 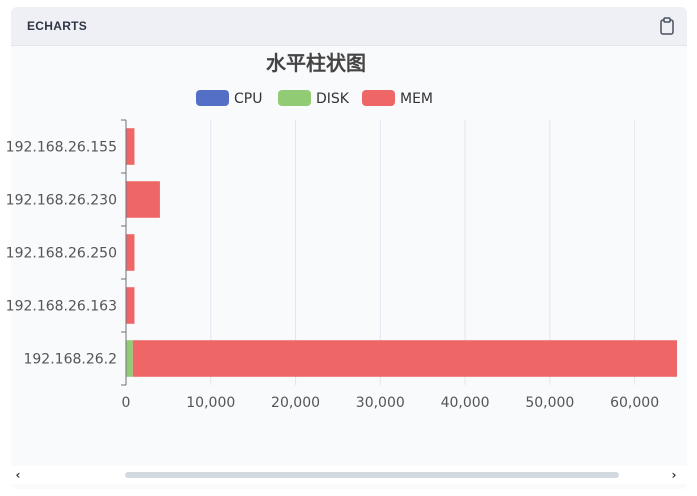 I want to click on chart-legend: CPU DISK MEM, so click(x=314, y=98).